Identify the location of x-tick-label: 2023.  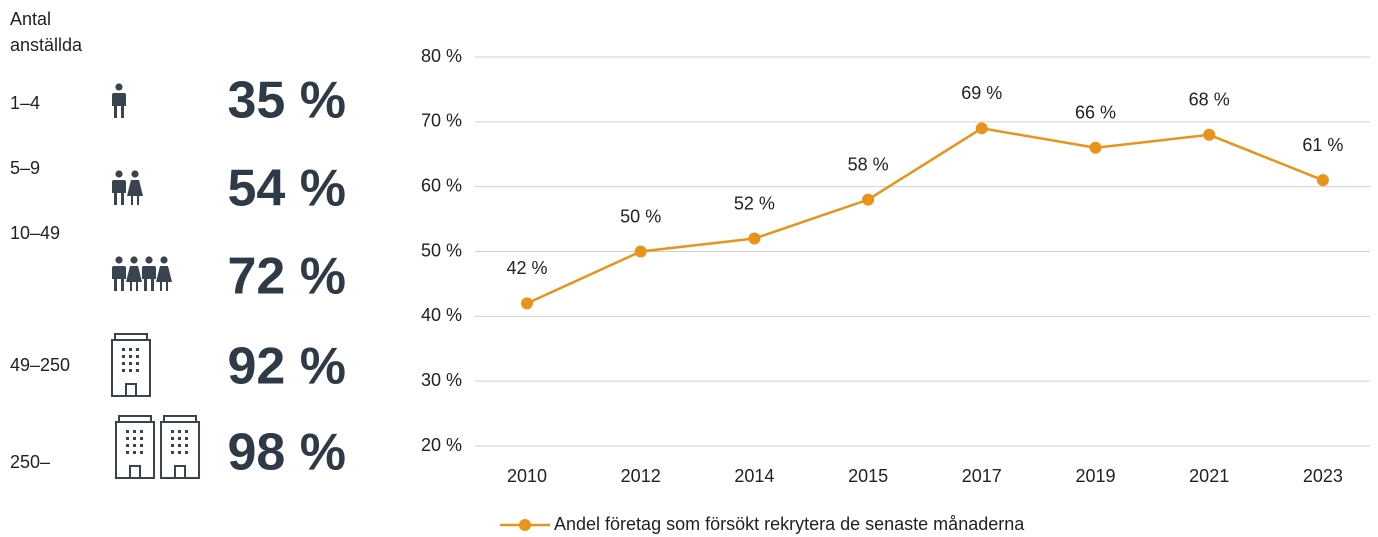
(1323, 476).